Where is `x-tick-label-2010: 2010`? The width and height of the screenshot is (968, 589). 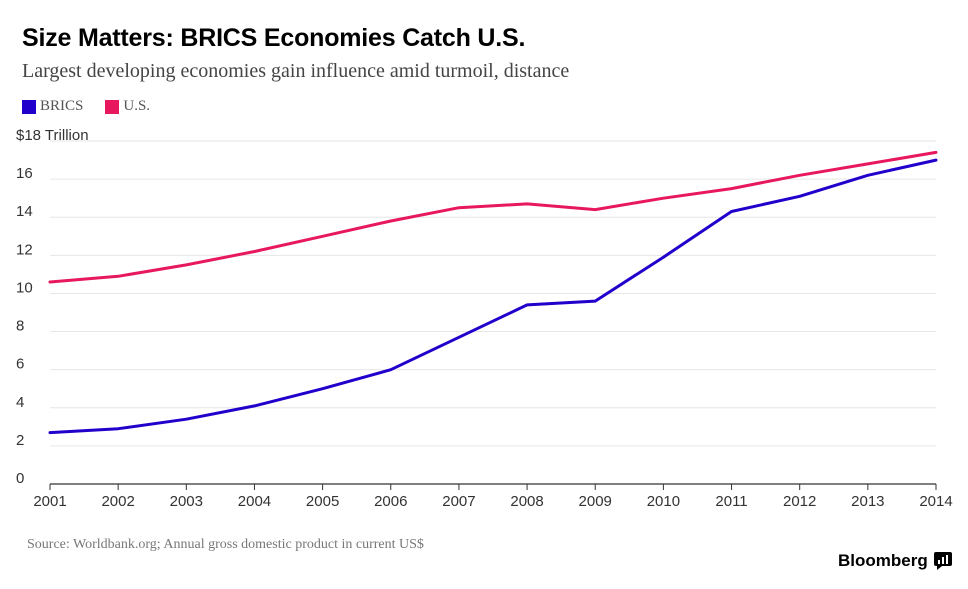 x-tick-label-2010: 2010 is located at coordinates (663, 501).